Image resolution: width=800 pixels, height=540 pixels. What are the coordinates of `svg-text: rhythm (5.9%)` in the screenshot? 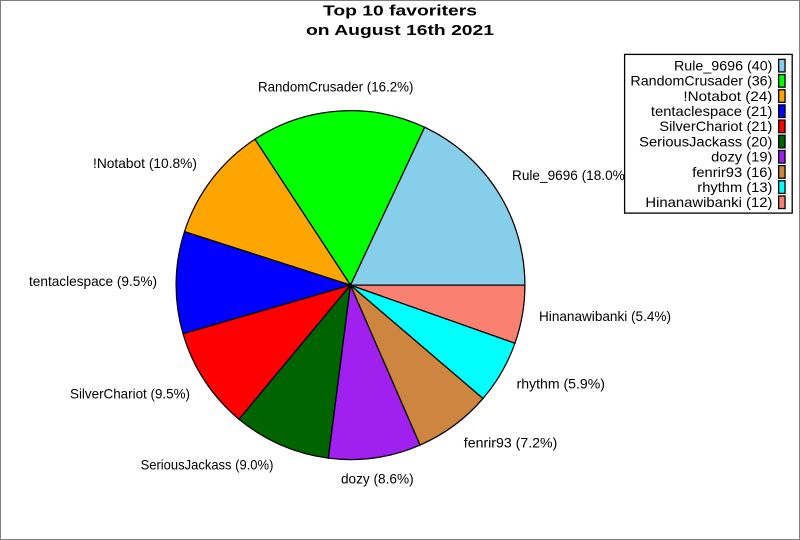 It's located at (561, 384).